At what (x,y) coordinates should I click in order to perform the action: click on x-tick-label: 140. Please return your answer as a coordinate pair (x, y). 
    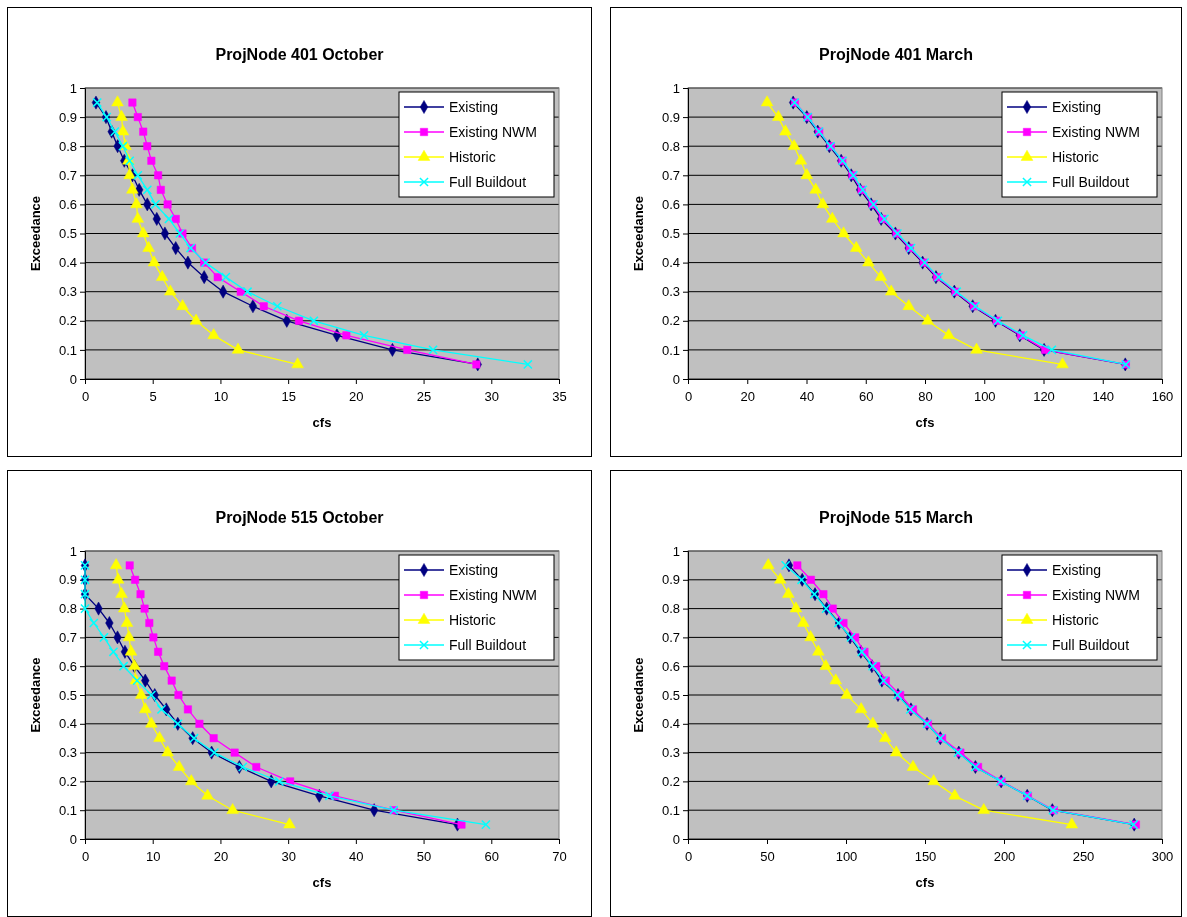
    Looking at the image, I should click on (1103, 397).